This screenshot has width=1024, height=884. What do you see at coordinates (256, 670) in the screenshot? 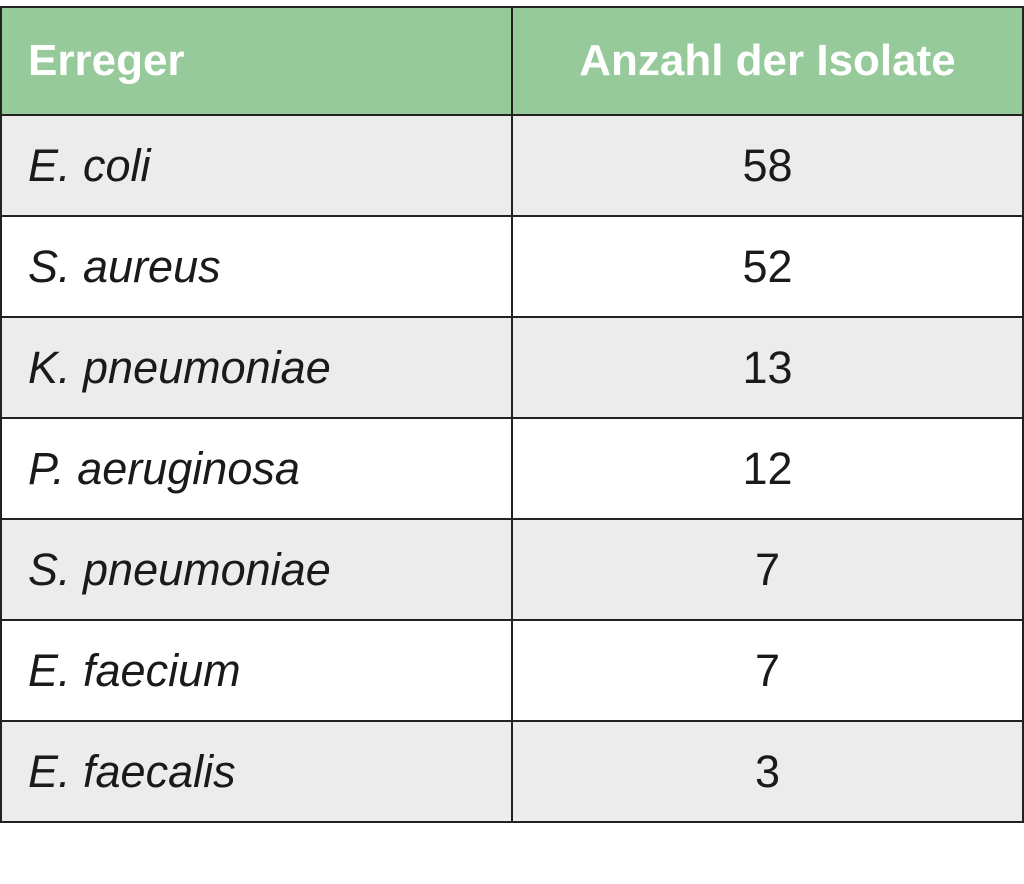
I see `pathogen-name-cell: E. faecium` at bounding box center [256, 670].